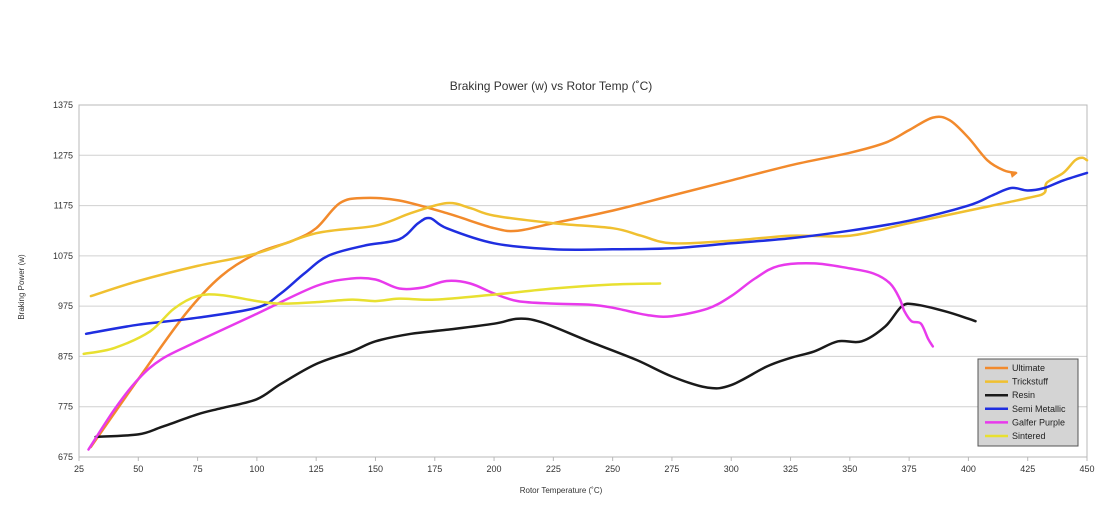 This screenshot has width=1100, height=525. What do you see at coordinates (316, 469) in the screenshot?
I see `x-tick-label: 125` at bounding box center [316, 469].